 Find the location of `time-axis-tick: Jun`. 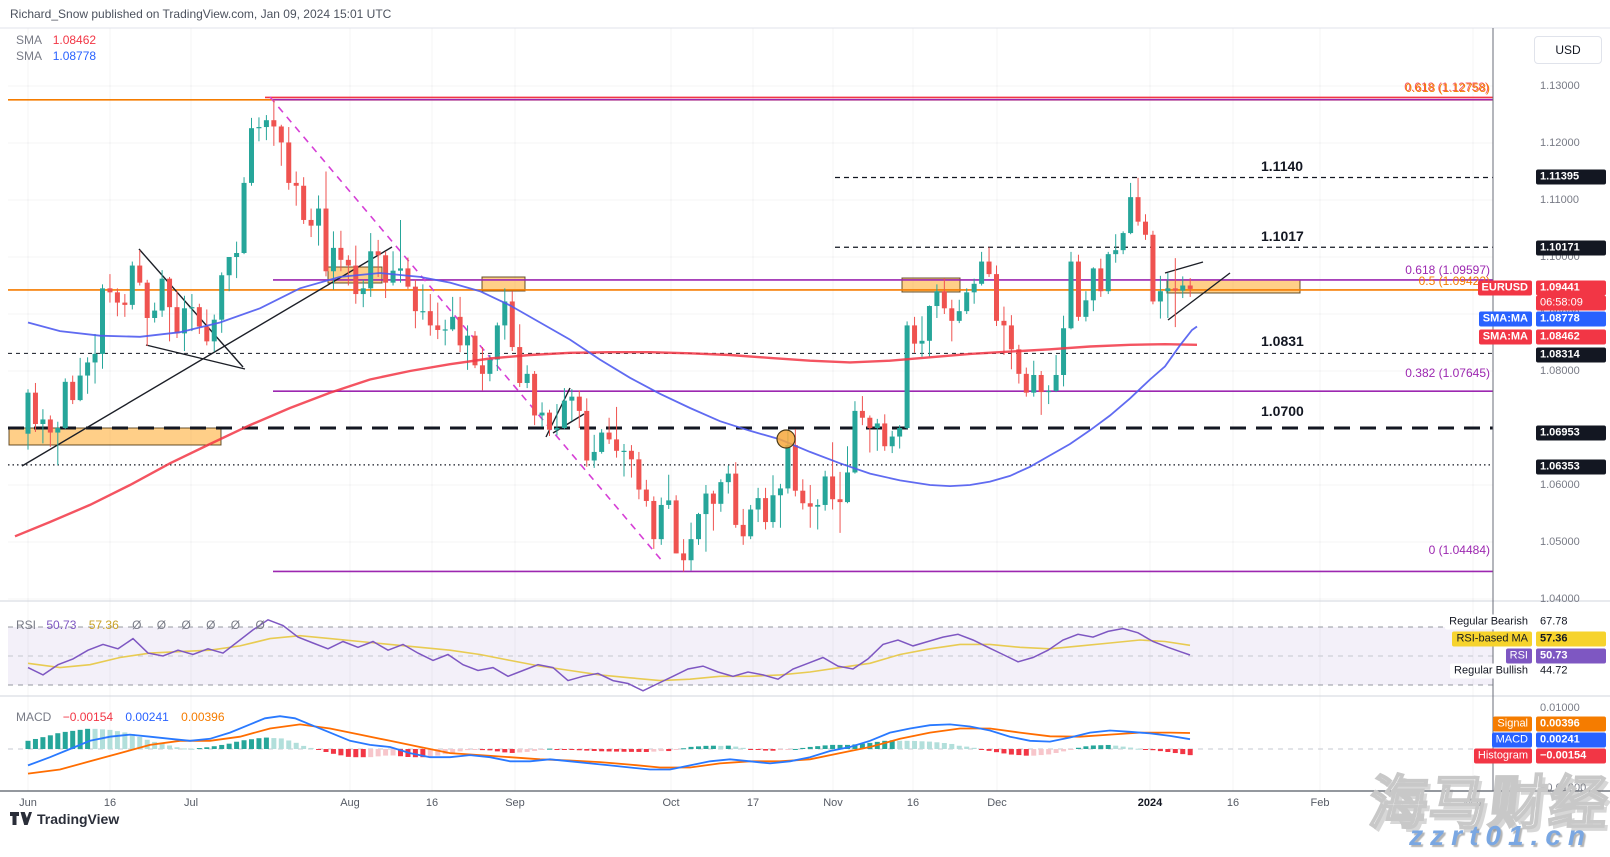

time-axis-tick: Jun is located at coordinates (28, 803).